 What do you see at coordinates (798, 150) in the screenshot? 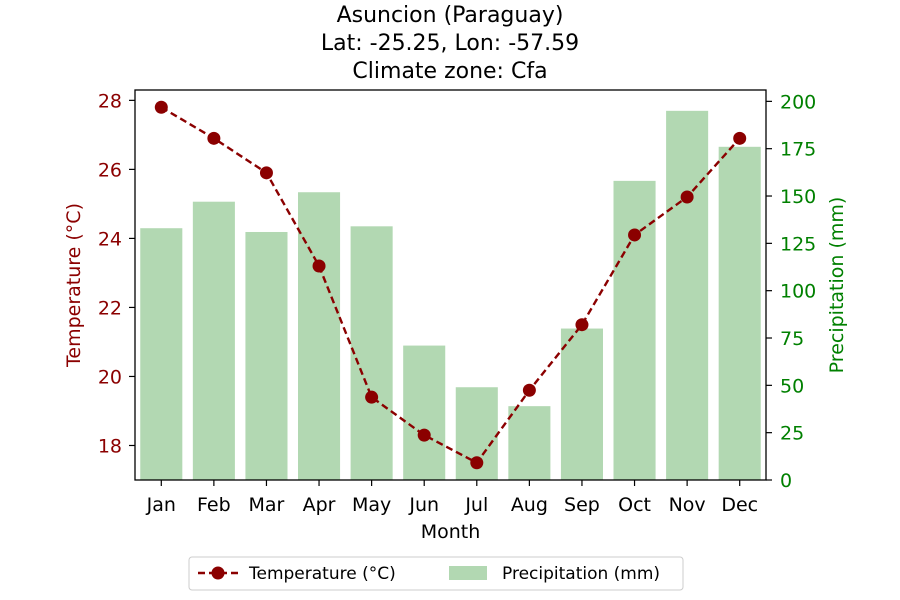
I see `y-right-tick-label-175: 175` at bounding box center [798, 150].